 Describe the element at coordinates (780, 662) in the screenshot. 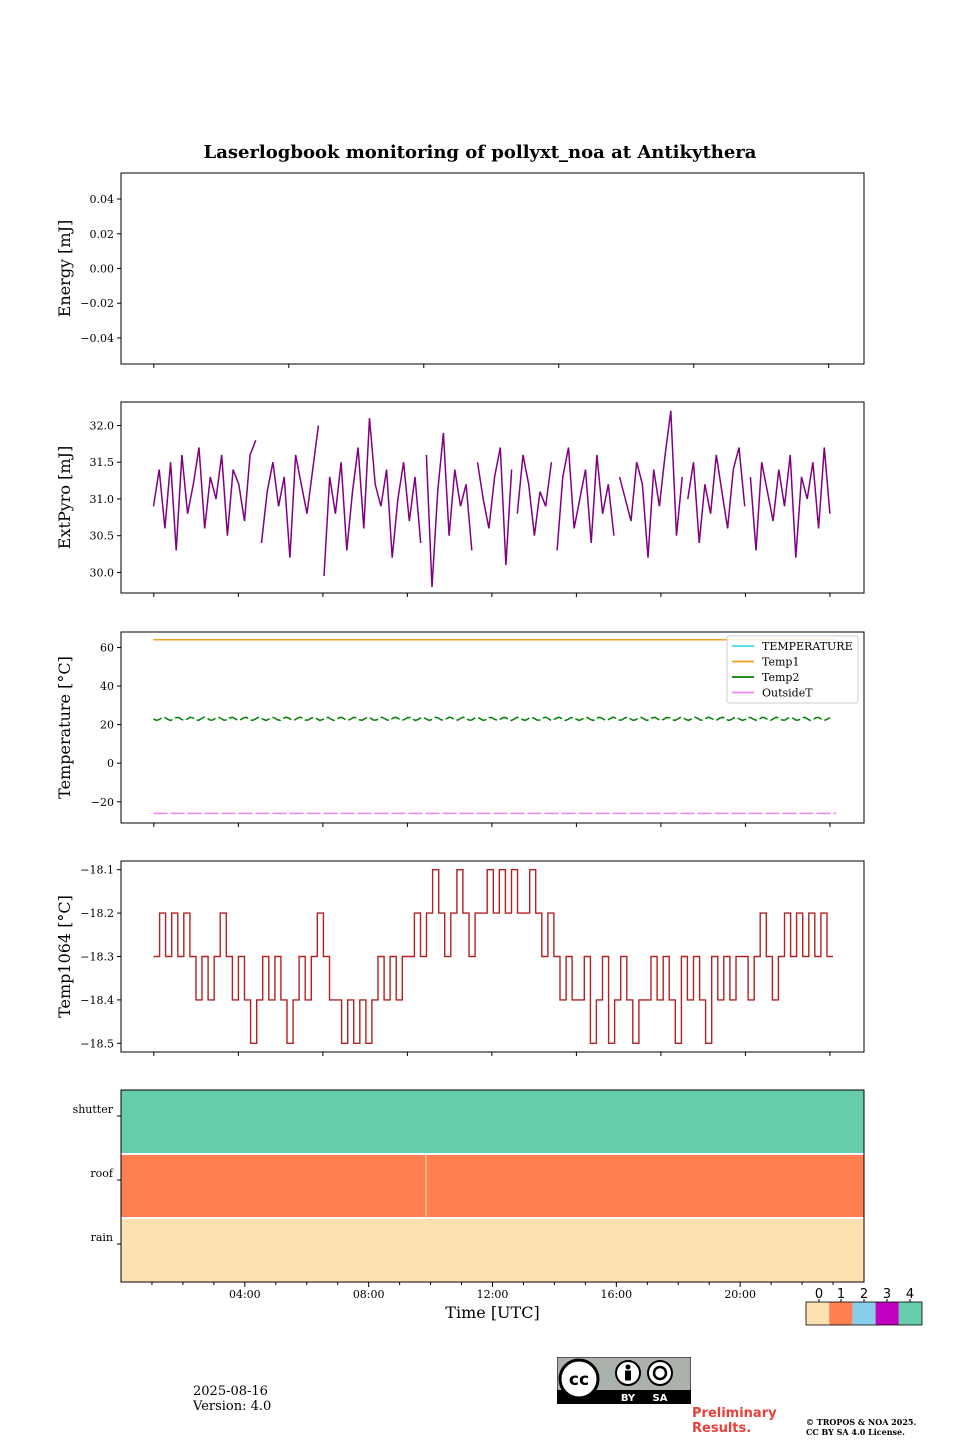

I see `legend-entry-temp1: Temp1` at that location.